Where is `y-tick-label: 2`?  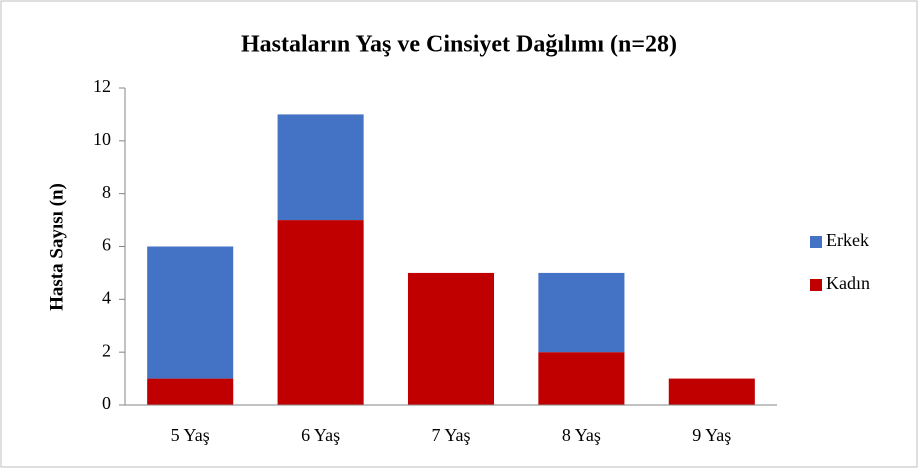 y-tick-label: 2 is located at coordinates (106, 350).